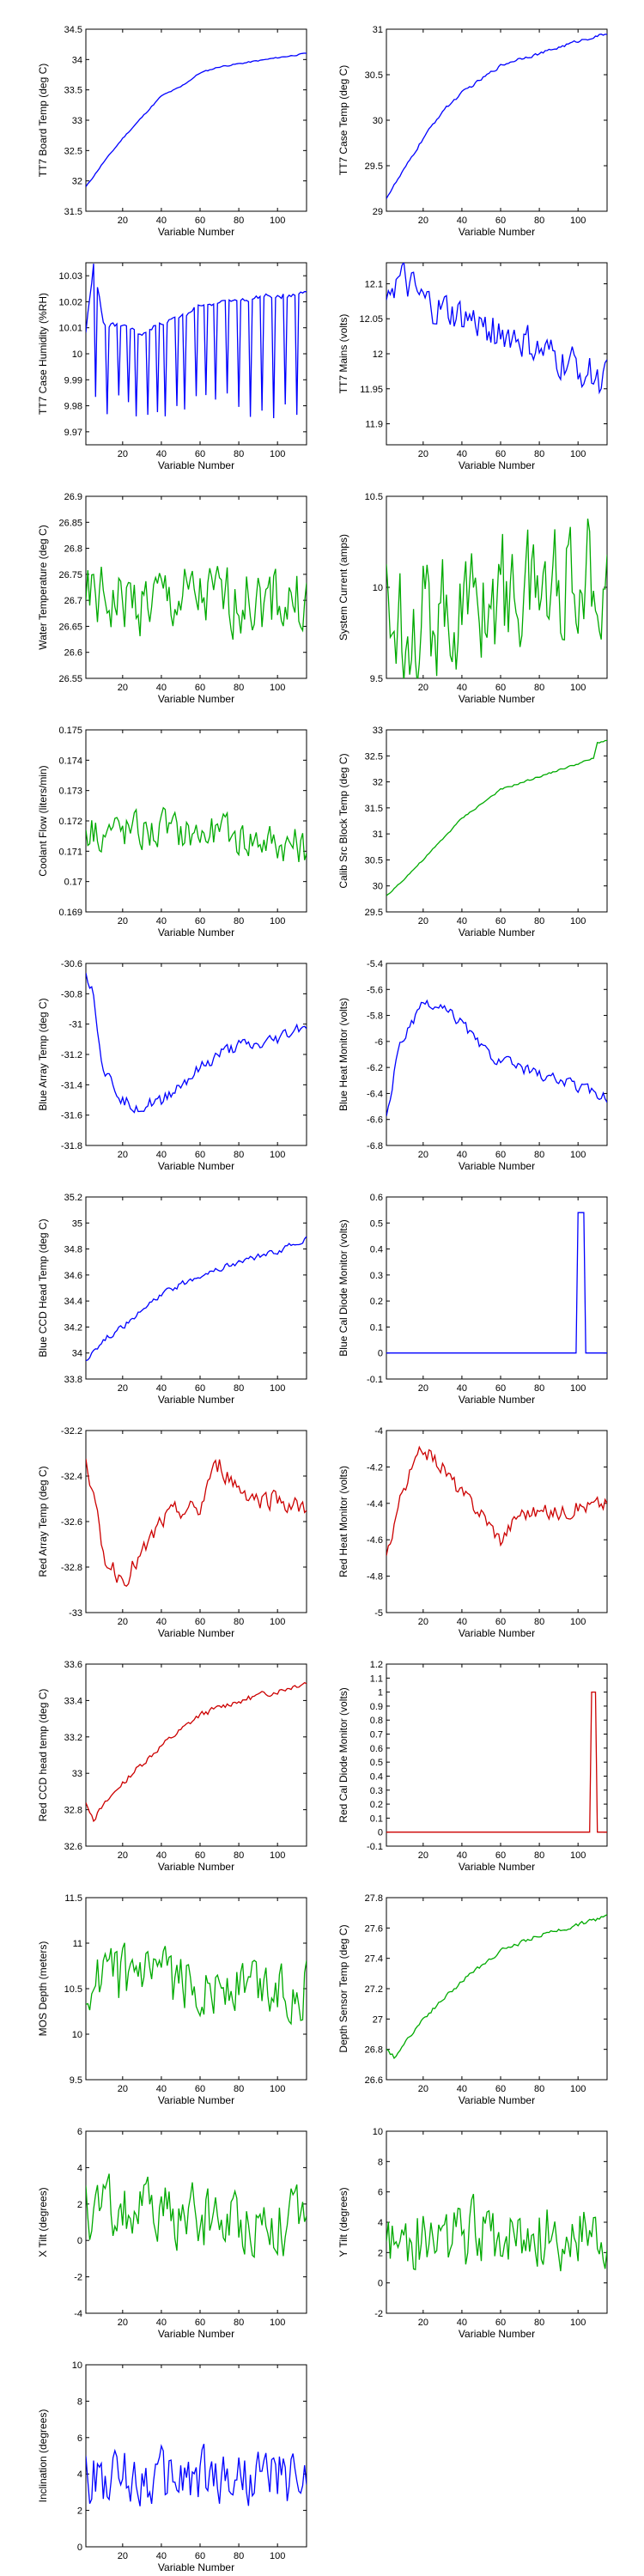 This screenshot has width=644, height=2576. What do you see at coordinates (73, 151) in the screenshot?
I see `y-tick-label: 32.5` at bounding box center [73, 151].